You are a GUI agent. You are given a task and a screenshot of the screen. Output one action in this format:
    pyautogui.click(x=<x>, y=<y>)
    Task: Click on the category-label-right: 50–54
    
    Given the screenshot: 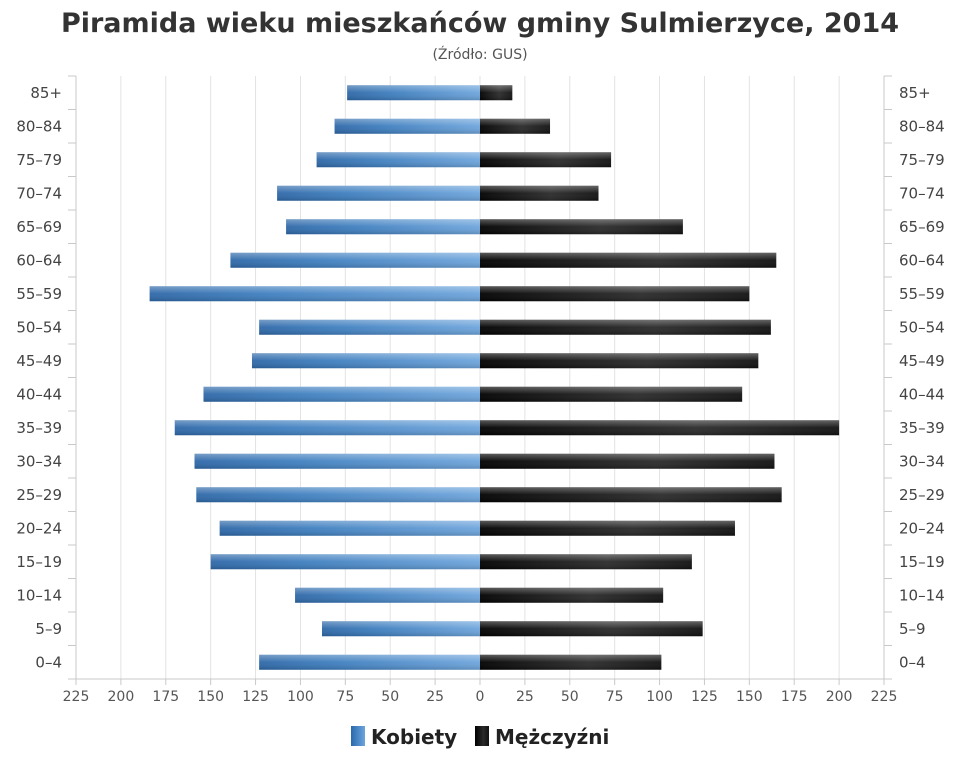 What is the action you would take?
    pyautogui.click(x=922, y=327)
    